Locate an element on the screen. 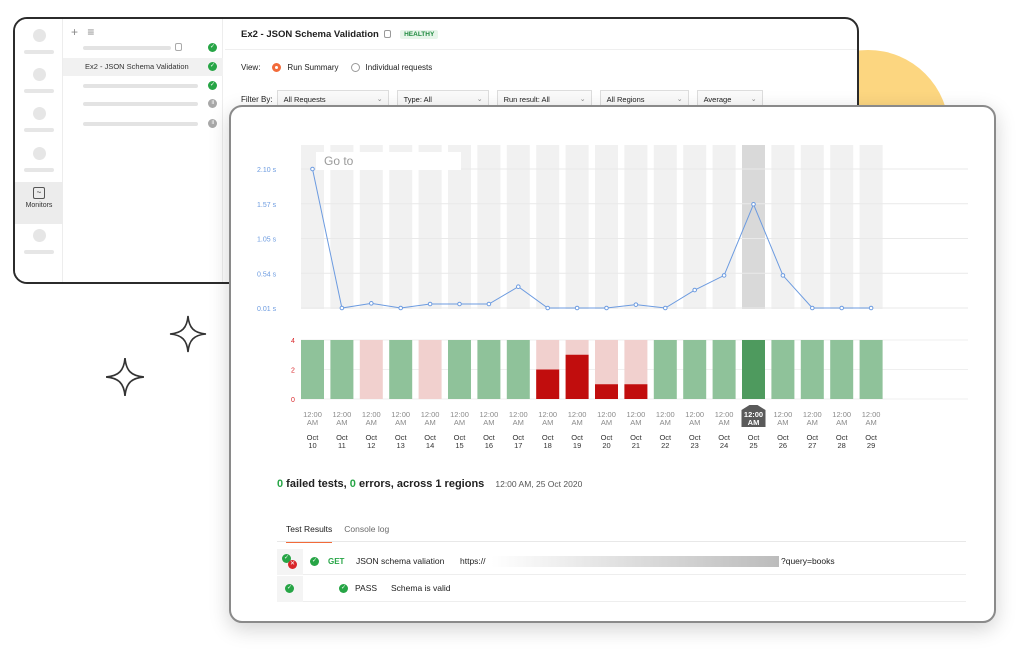 The image size is (1024, 655). list-item-selected: Ex2 - JSON Schema Validation ✓ is located at coordinates (143, 67).